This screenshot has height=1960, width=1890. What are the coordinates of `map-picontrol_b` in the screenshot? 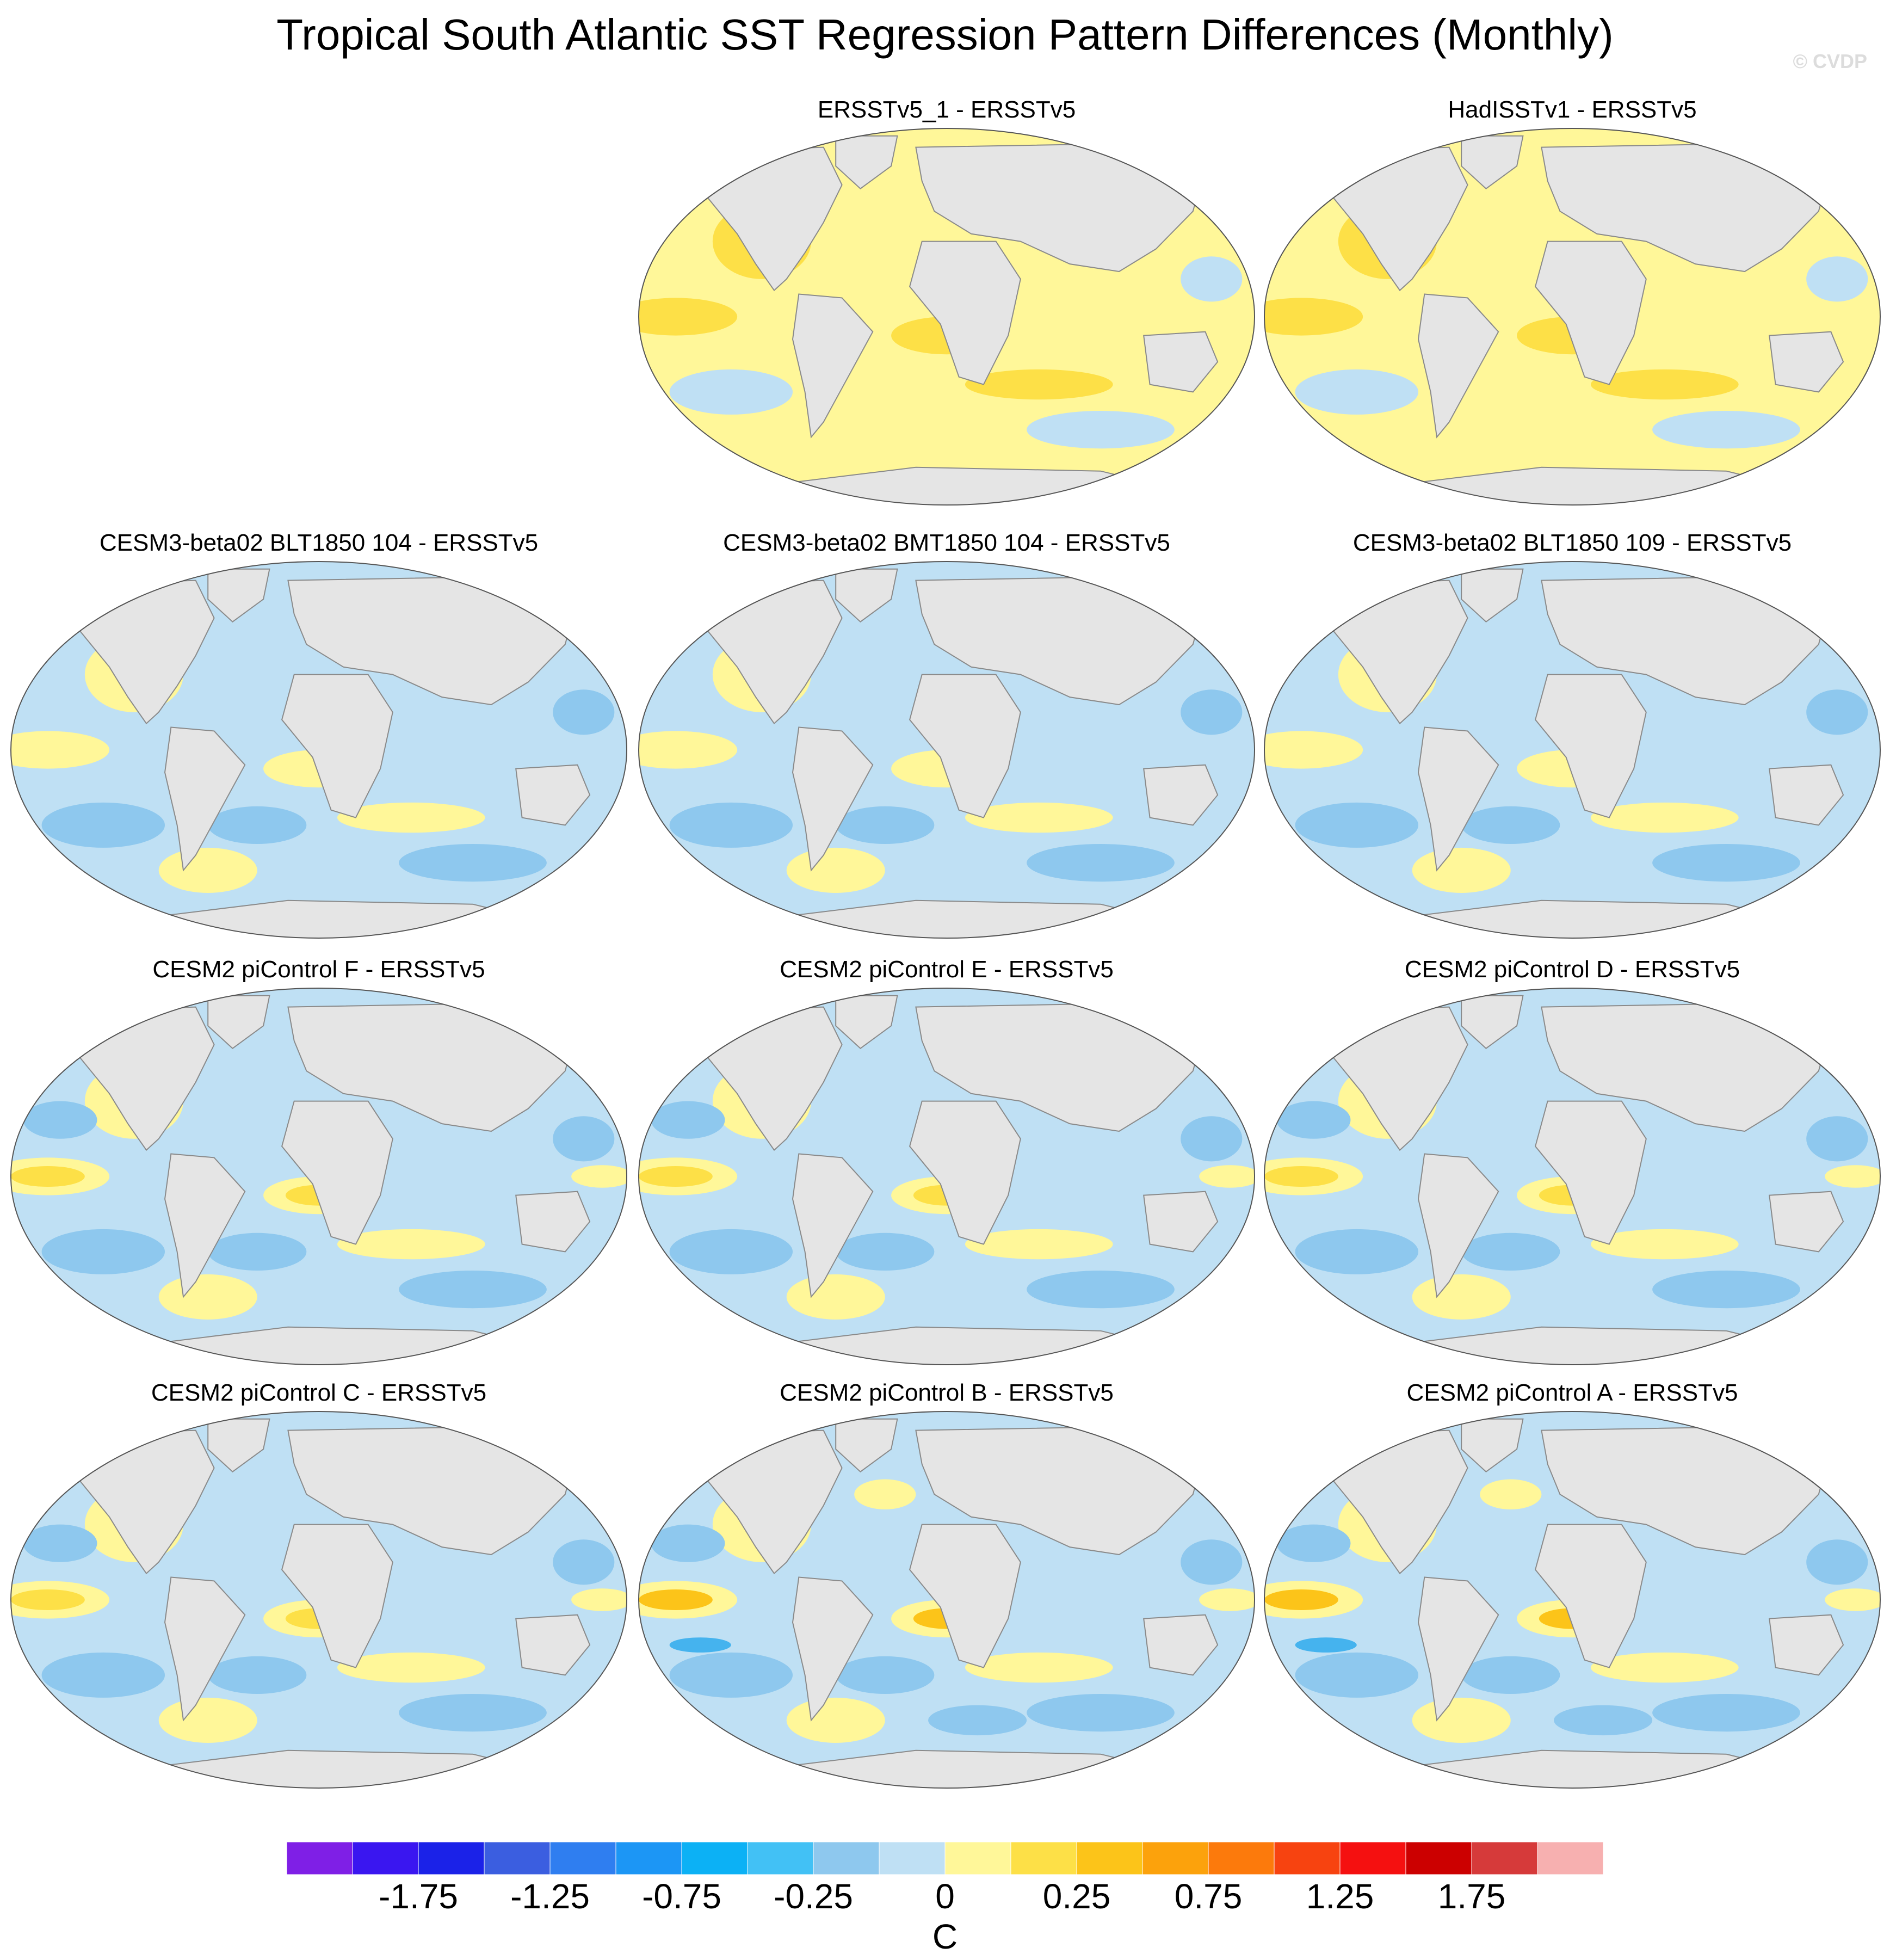 It's located at (946, 1600).